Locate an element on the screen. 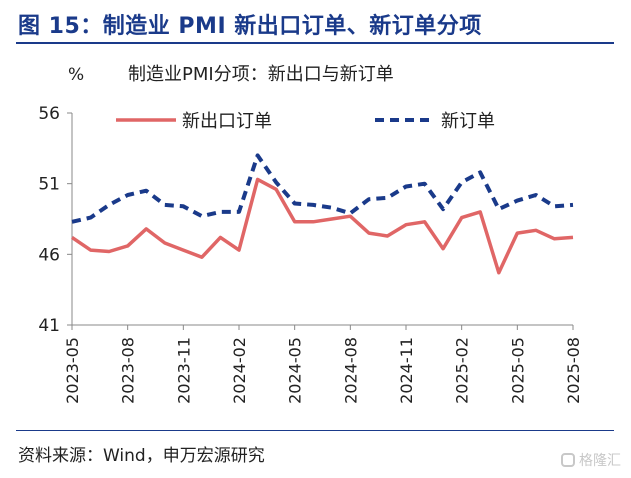 The height and width of the screenshot is (478, 631). x-tick-label: 2025-02 is located at coordinates (462, 370).